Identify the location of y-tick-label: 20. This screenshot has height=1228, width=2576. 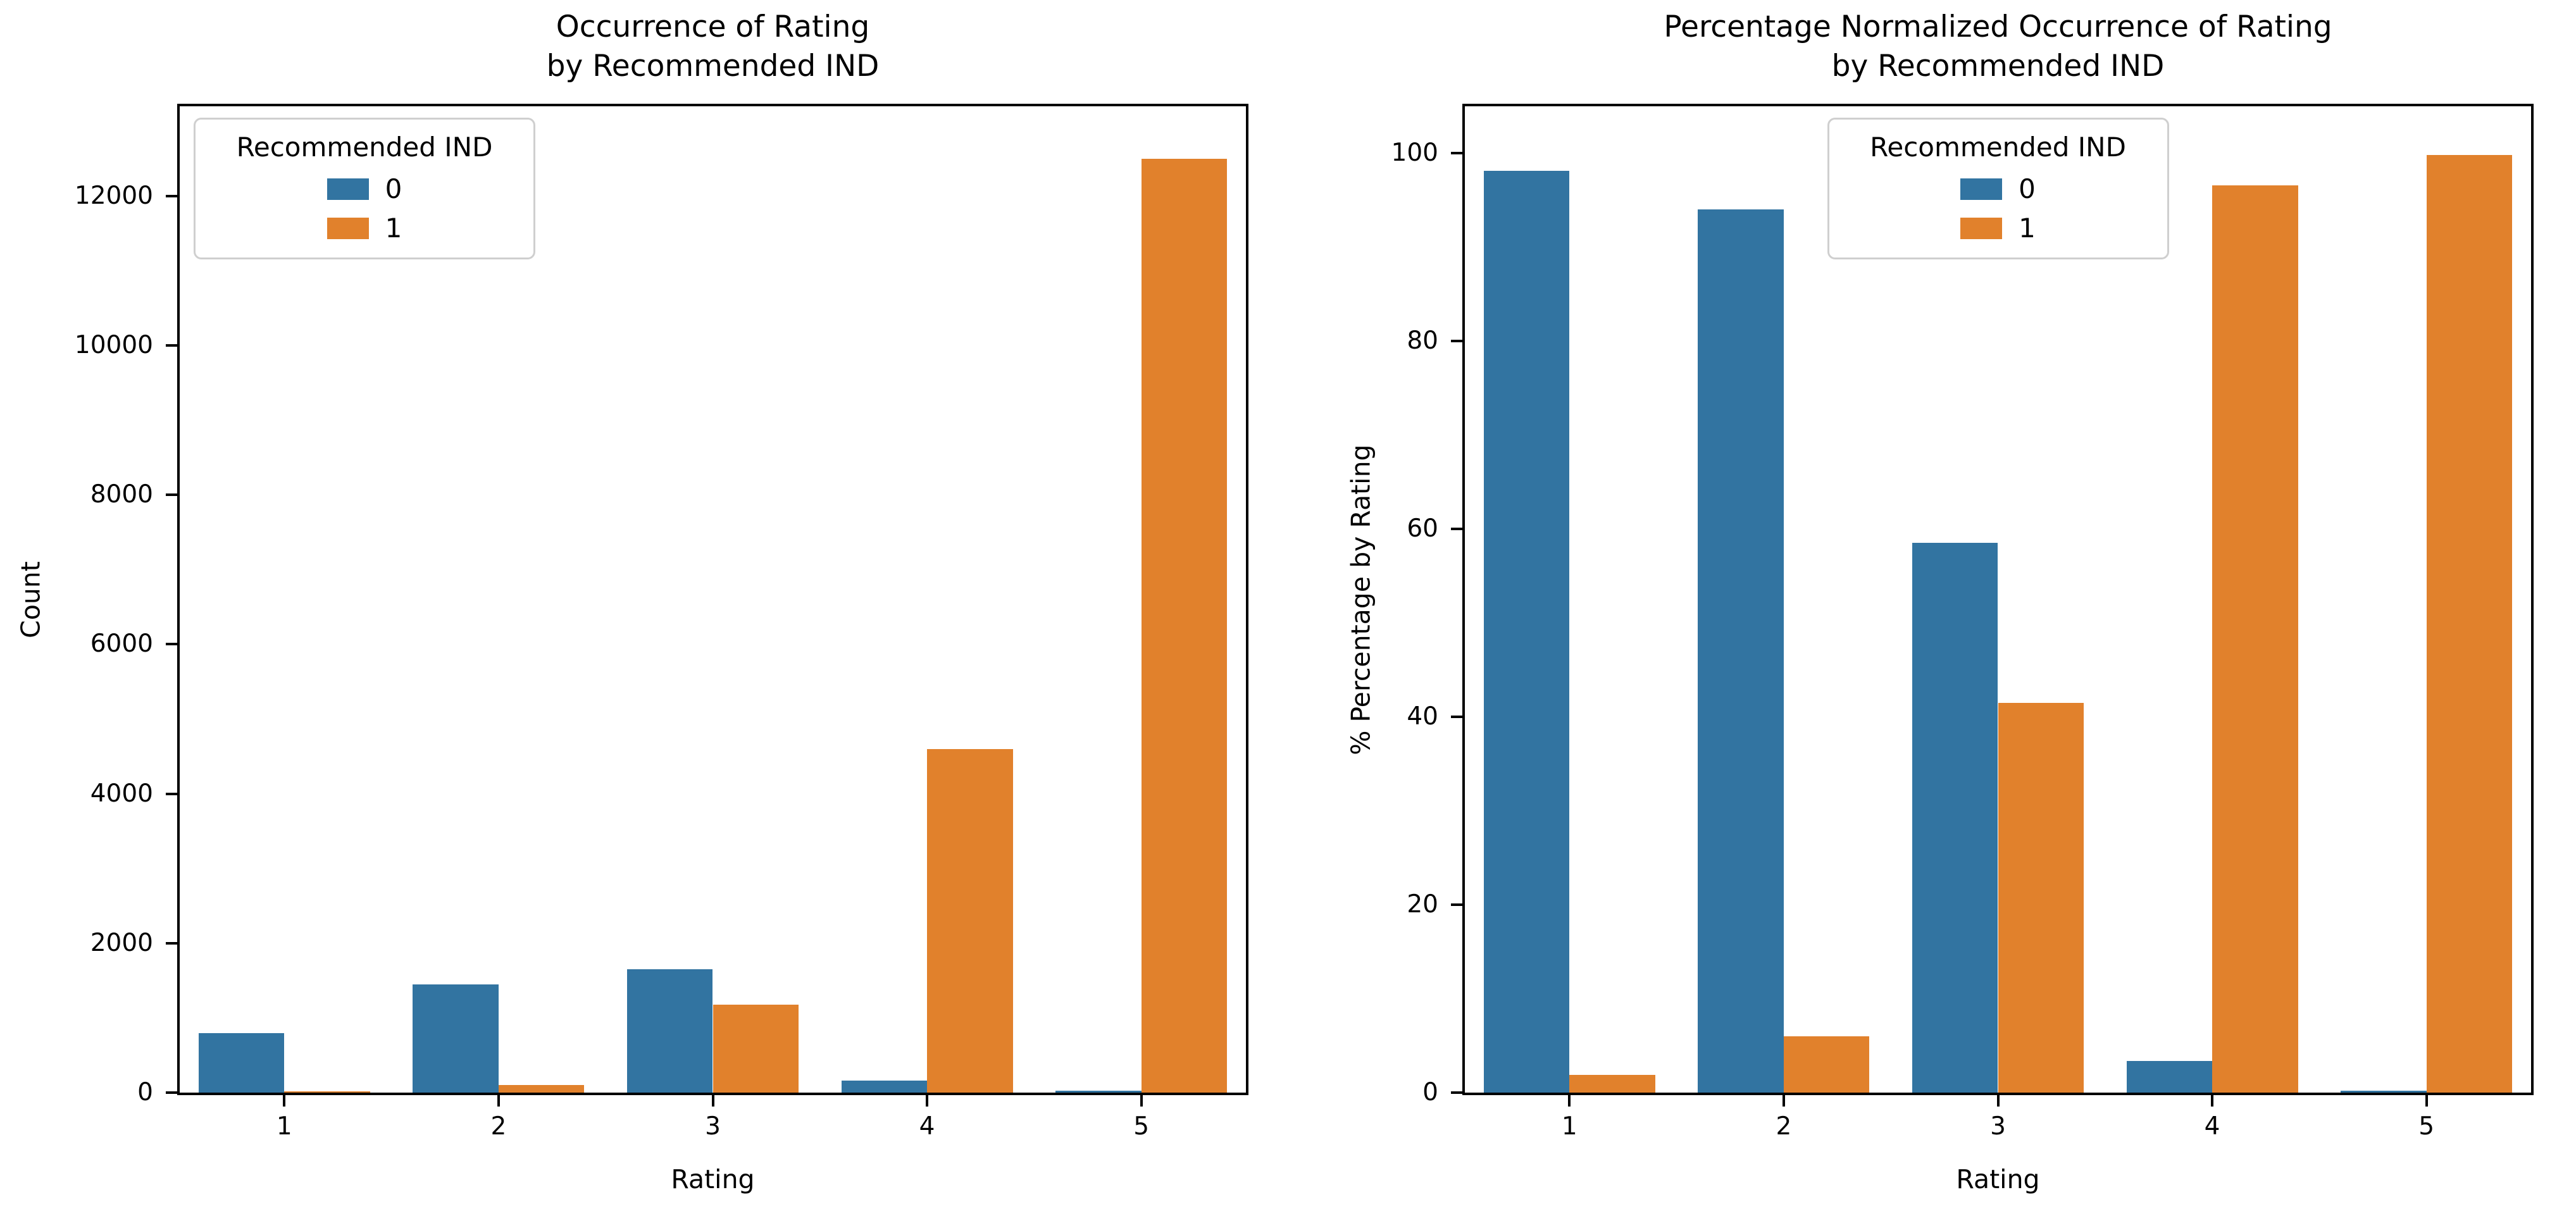
(1423, 904).